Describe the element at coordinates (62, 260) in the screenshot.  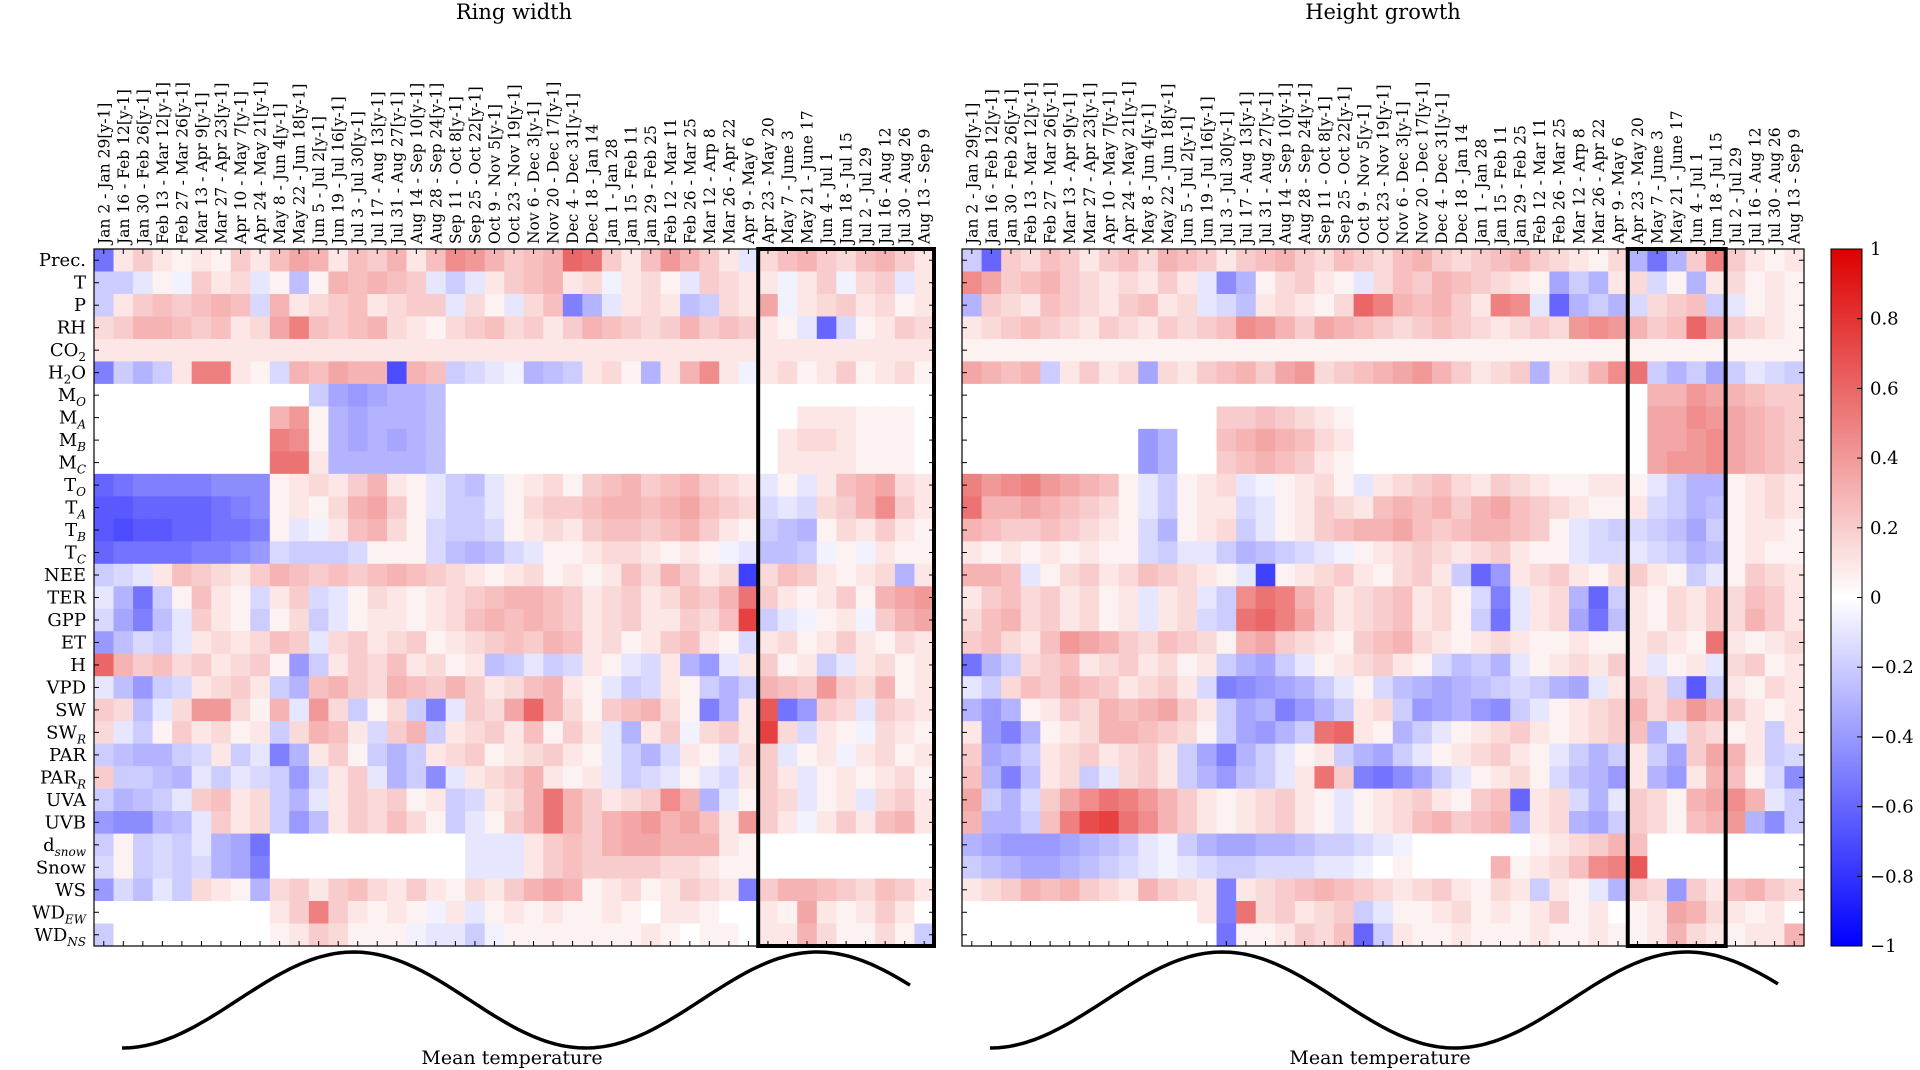
I see `row-label: Prec.` at that location.